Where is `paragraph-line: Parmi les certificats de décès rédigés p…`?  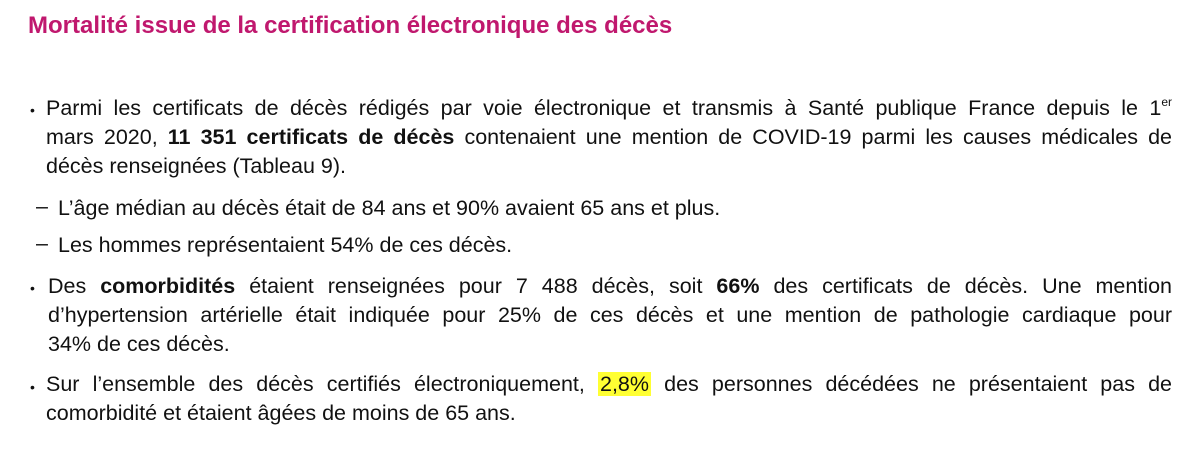
paragraph-line: Parmi les certificats de décès rédigés p… is located at coordinates (609, 108).